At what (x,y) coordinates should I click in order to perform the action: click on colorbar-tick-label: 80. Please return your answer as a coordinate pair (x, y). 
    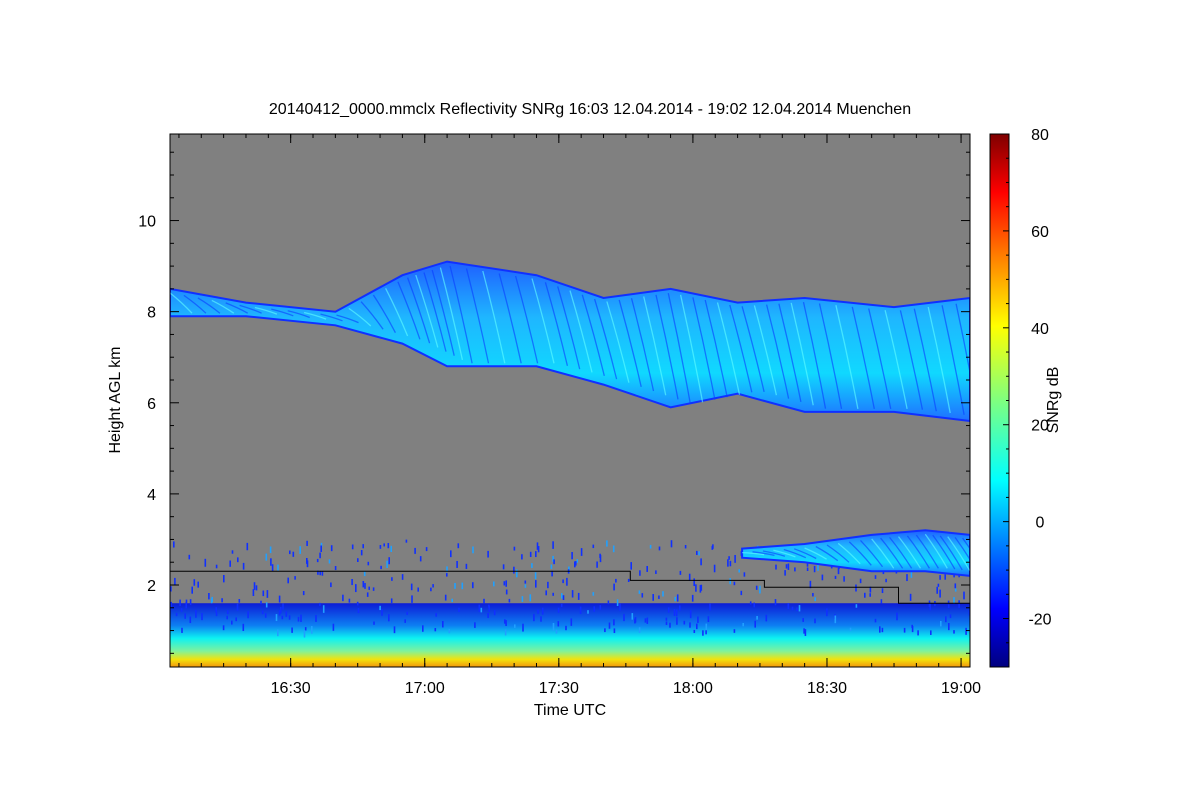
    Looking at the image, I should click on (1040, 135).